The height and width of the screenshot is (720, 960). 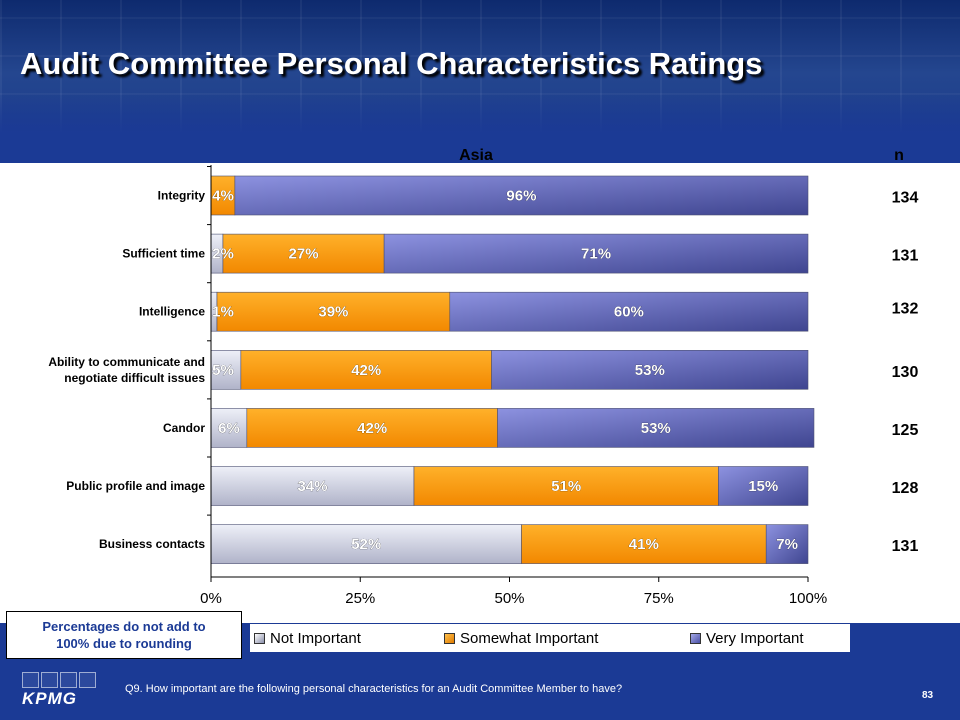 I want to click on category-label-ability-to-communicate-and-negotiate-difficult-issues-line-1: Ability to communicate and, so click(x=126, y=362).